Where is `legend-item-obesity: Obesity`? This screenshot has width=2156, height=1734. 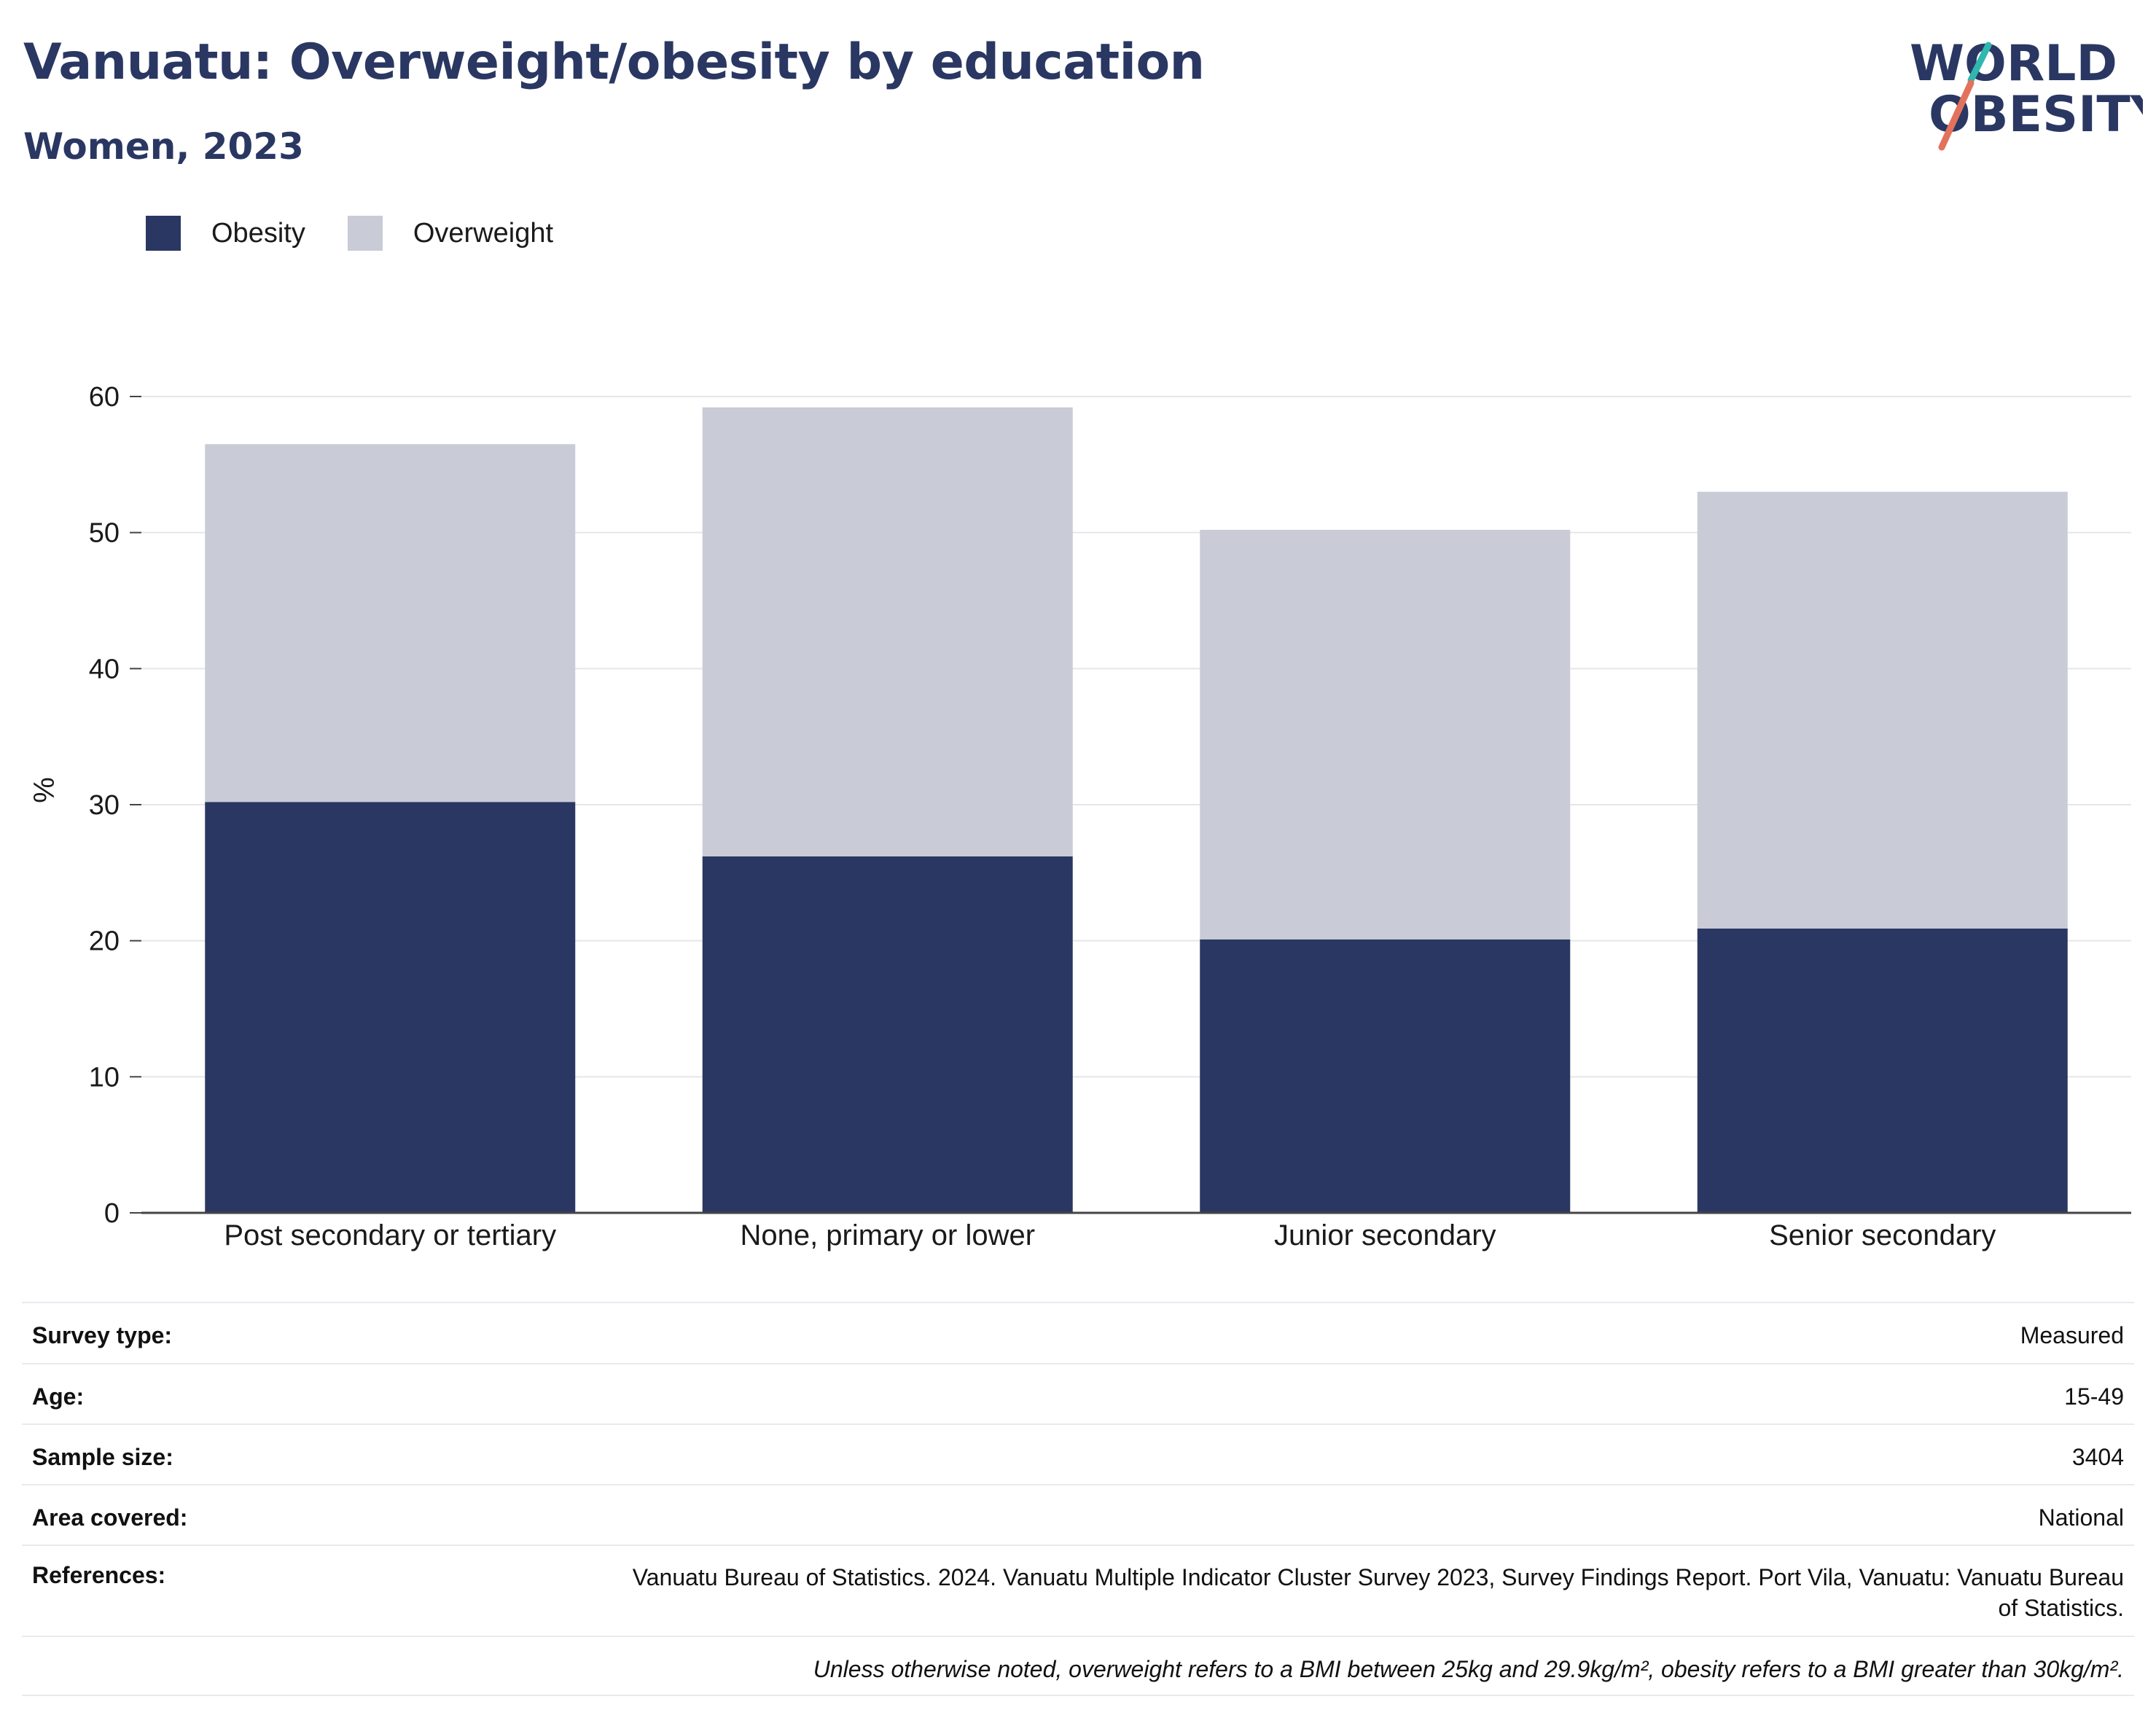 legend-item-obesity: Obesity is located at coordinates (226, 234).